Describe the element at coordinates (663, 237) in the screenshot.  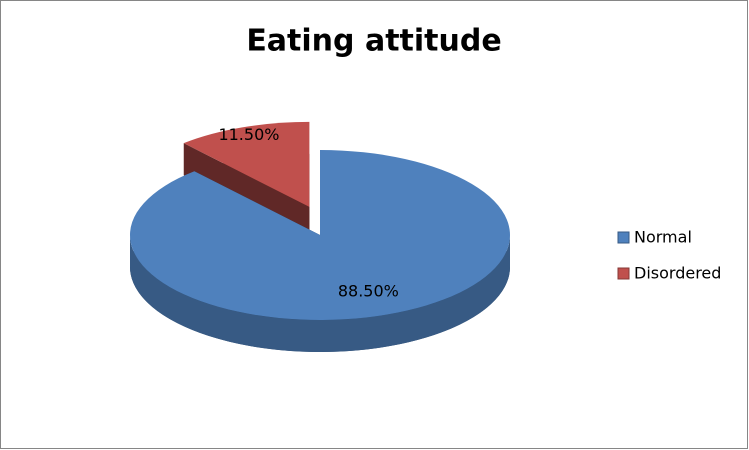
I see `legend-label: Normal` at that location.